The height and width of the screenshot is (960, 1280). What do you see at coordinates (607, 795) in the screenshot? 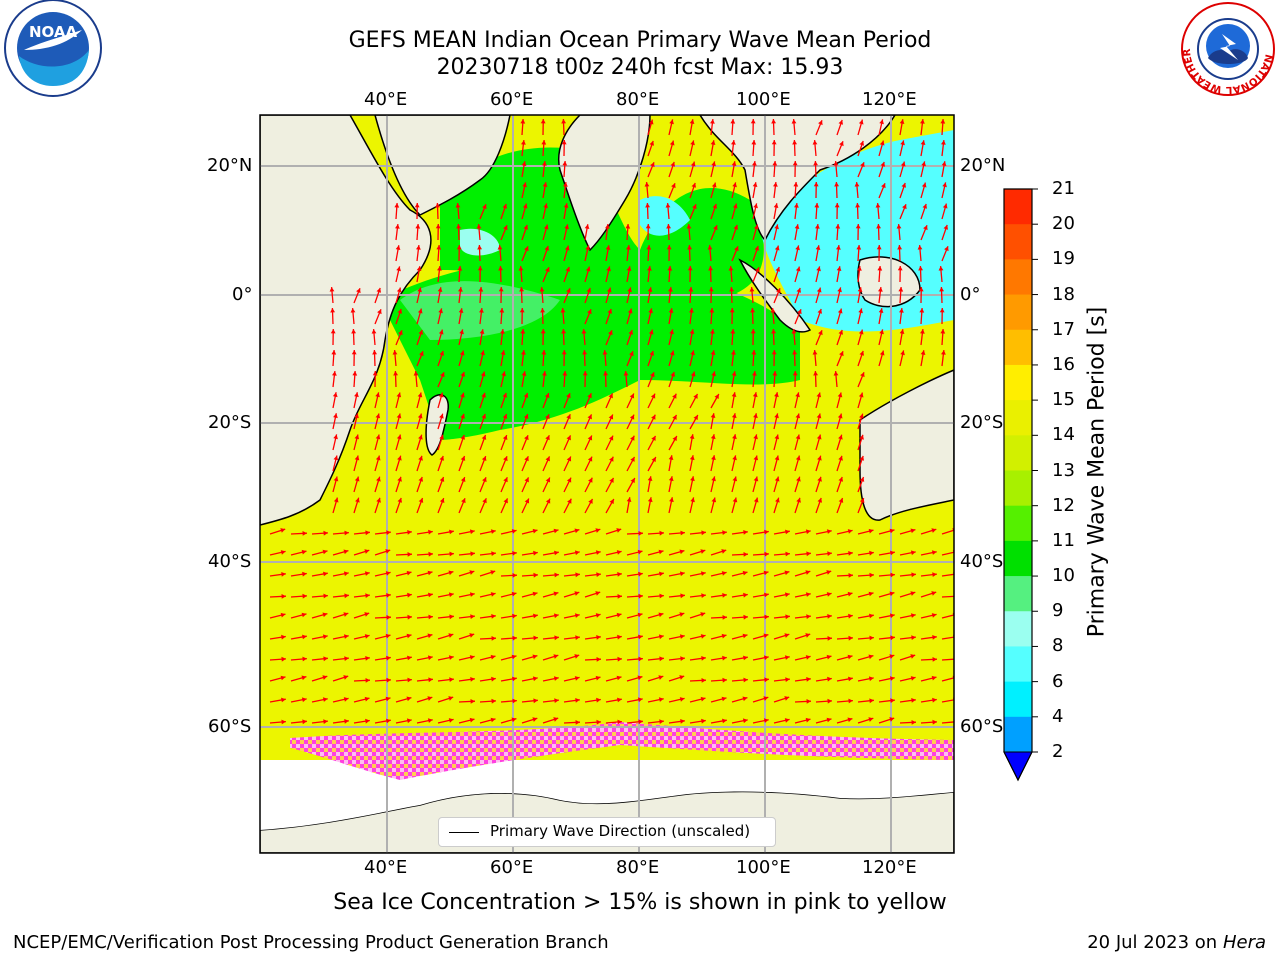
I see `polar-white` at bounding box center [607, 795].